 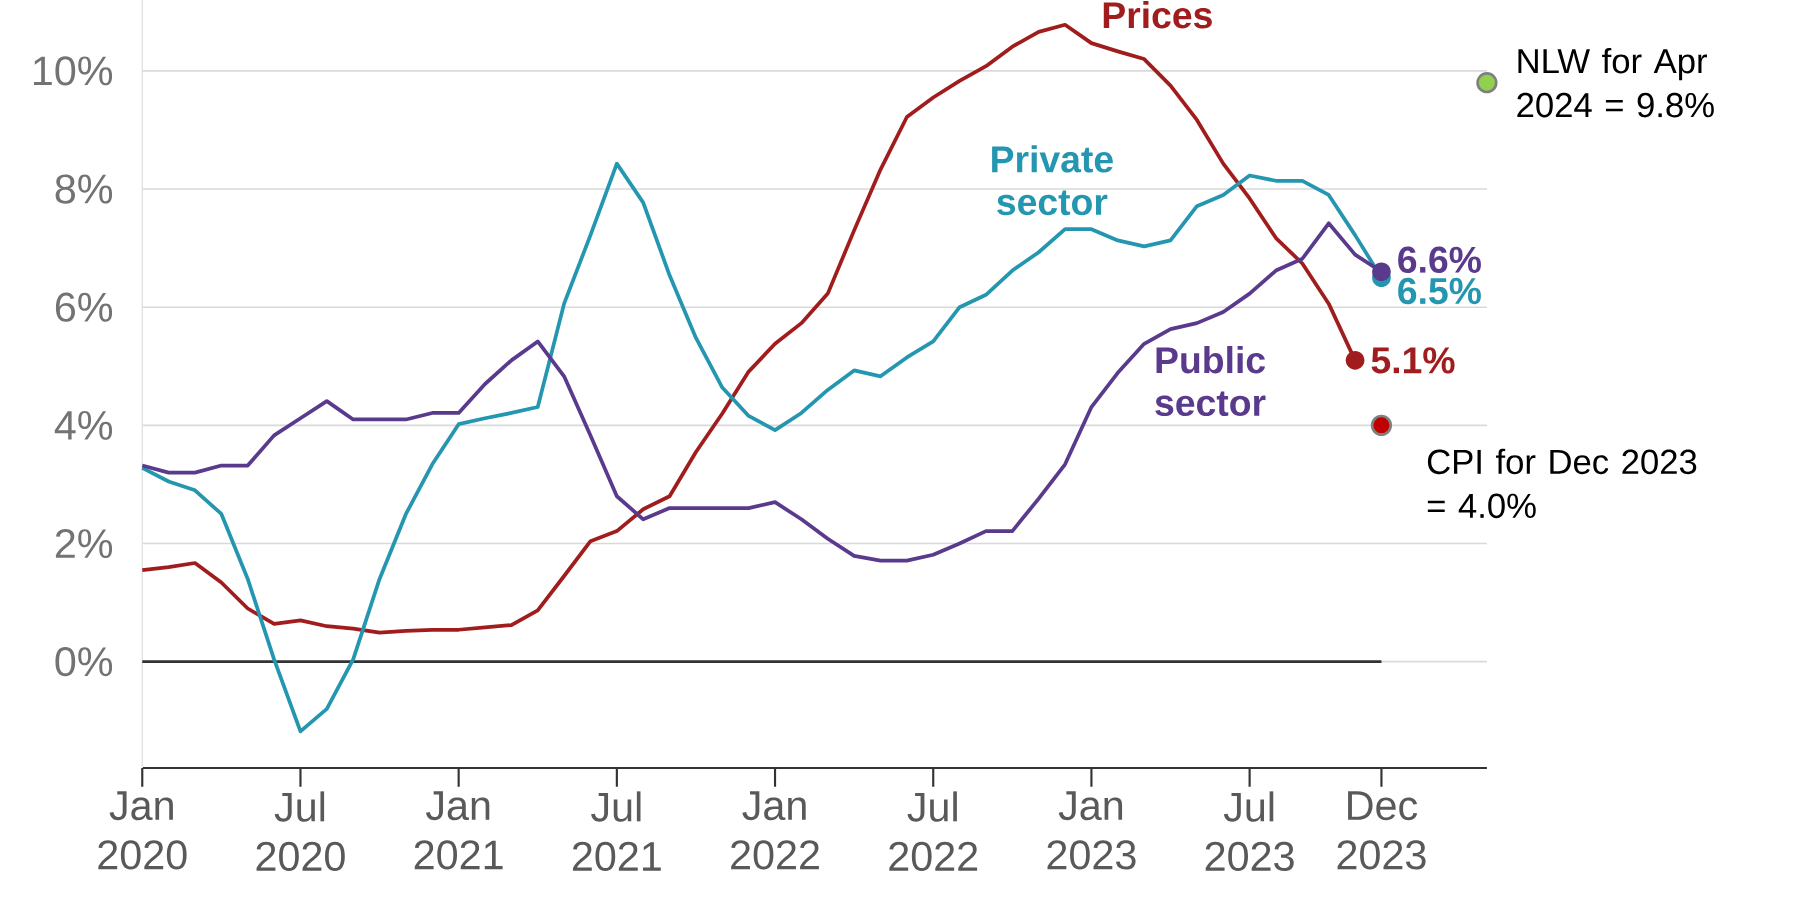 What do you see at coordinates (458, 830) in the screenshot?
I see `x-tick-label: Jan 2021` at bounding box center [458, 830].